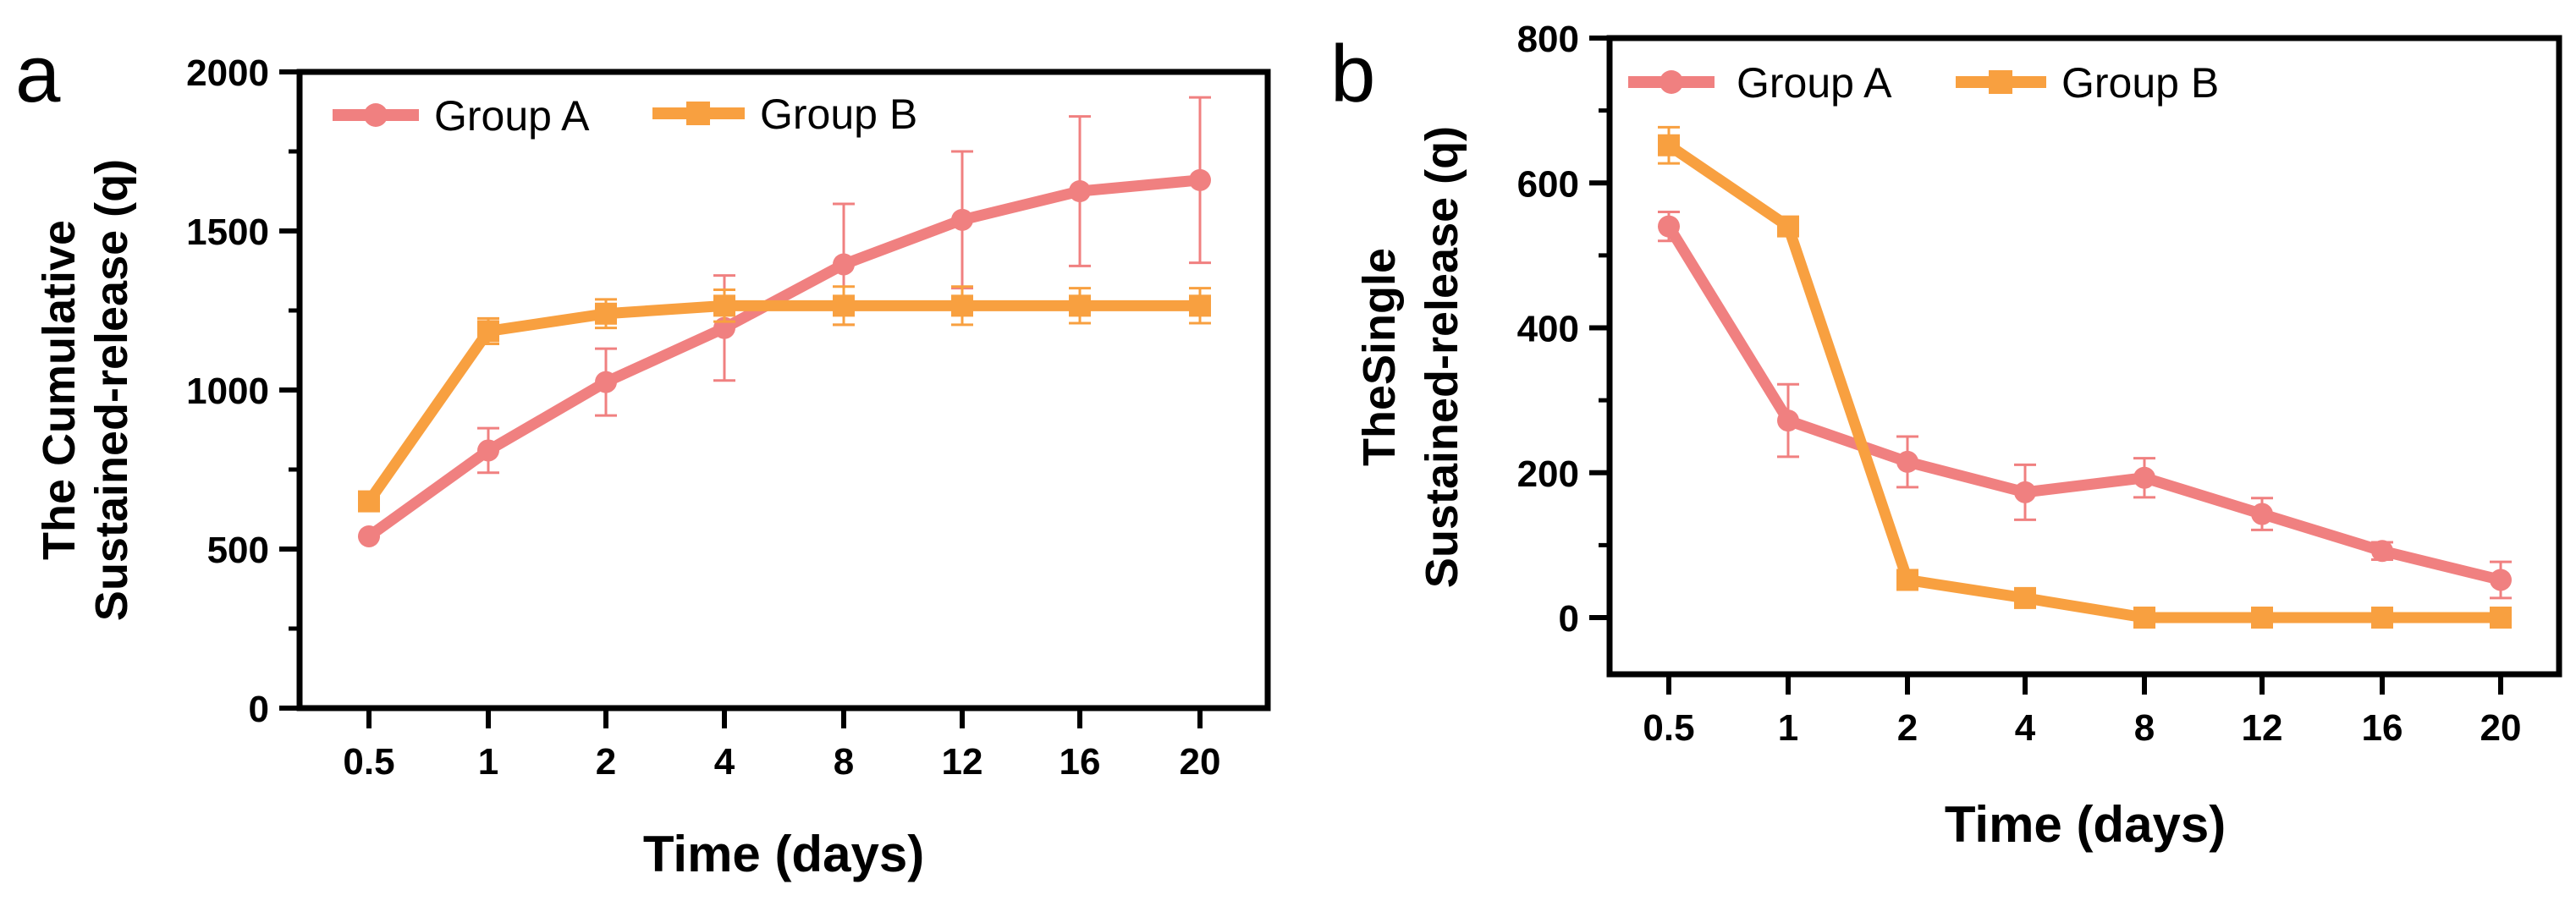  What do you see at coordinates (1548, 40) in the screenshot?
I see `y-tick-label: 800` at bounding box center [1548, 40].